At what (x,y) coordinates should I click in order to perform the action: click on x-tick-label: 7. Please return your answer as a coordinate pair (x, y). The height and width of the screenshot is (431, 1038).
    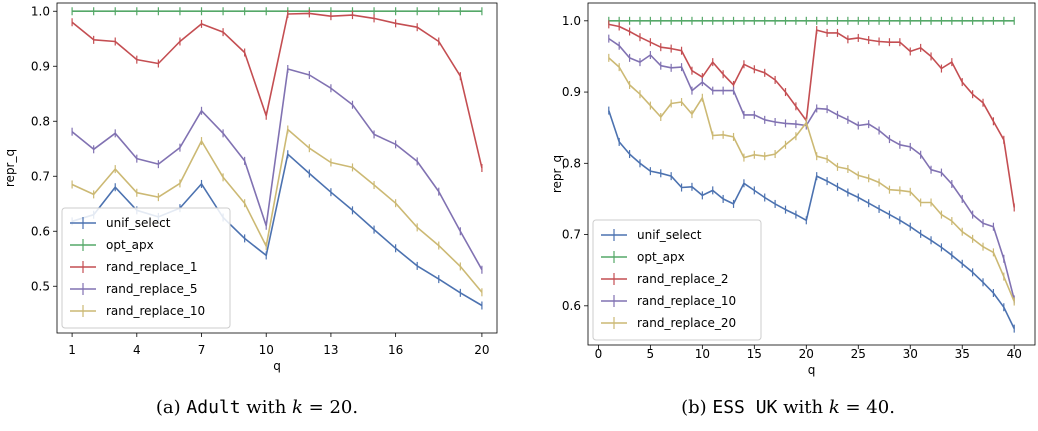
    Looking at the image, I should click on (202, 350).